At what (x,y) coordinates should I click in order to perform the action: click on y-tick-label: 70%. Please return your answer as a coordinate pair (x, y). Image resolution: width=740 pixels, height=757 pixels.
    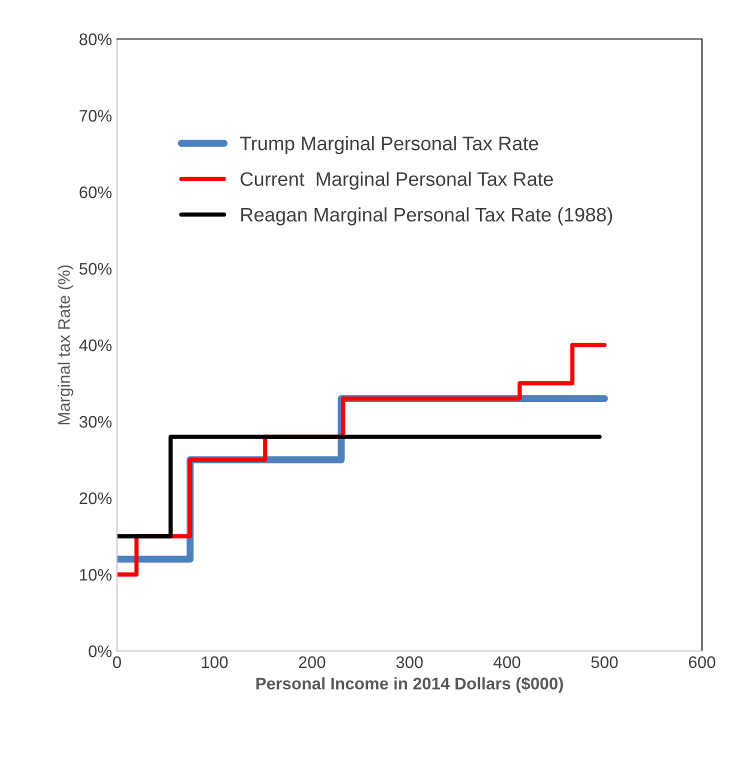
    Looking at the image, I should click on (96, 116).